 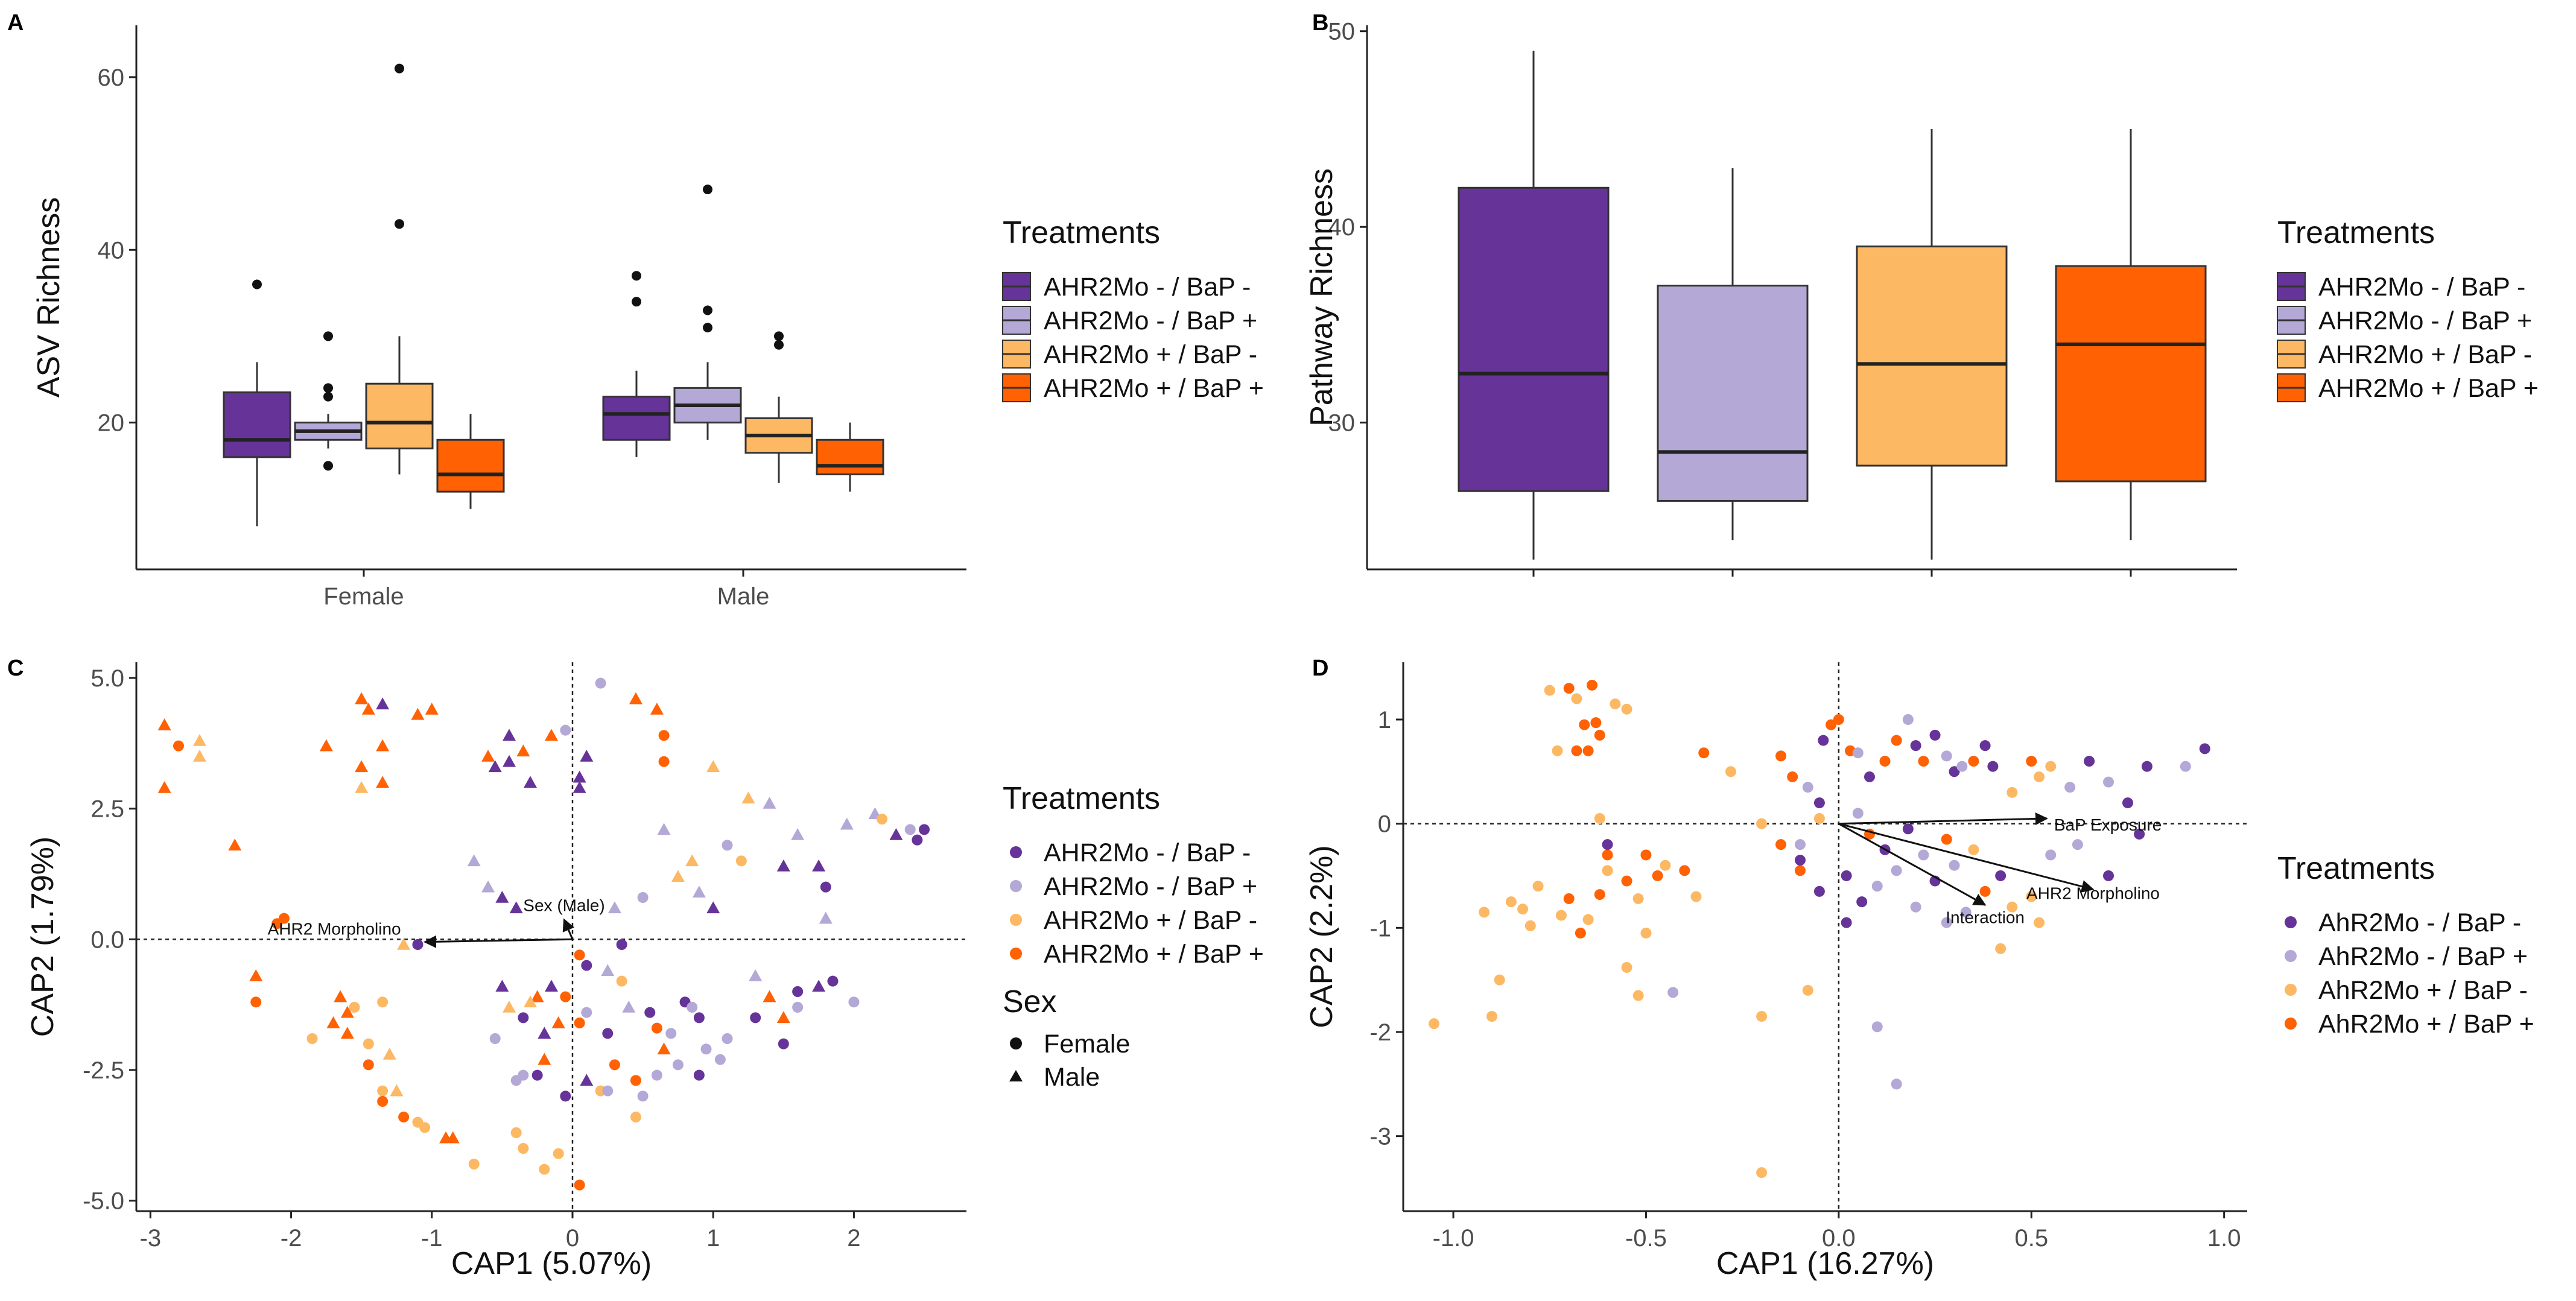 I want to click on x-tick-label: 2, so click(x=853, y=1238).